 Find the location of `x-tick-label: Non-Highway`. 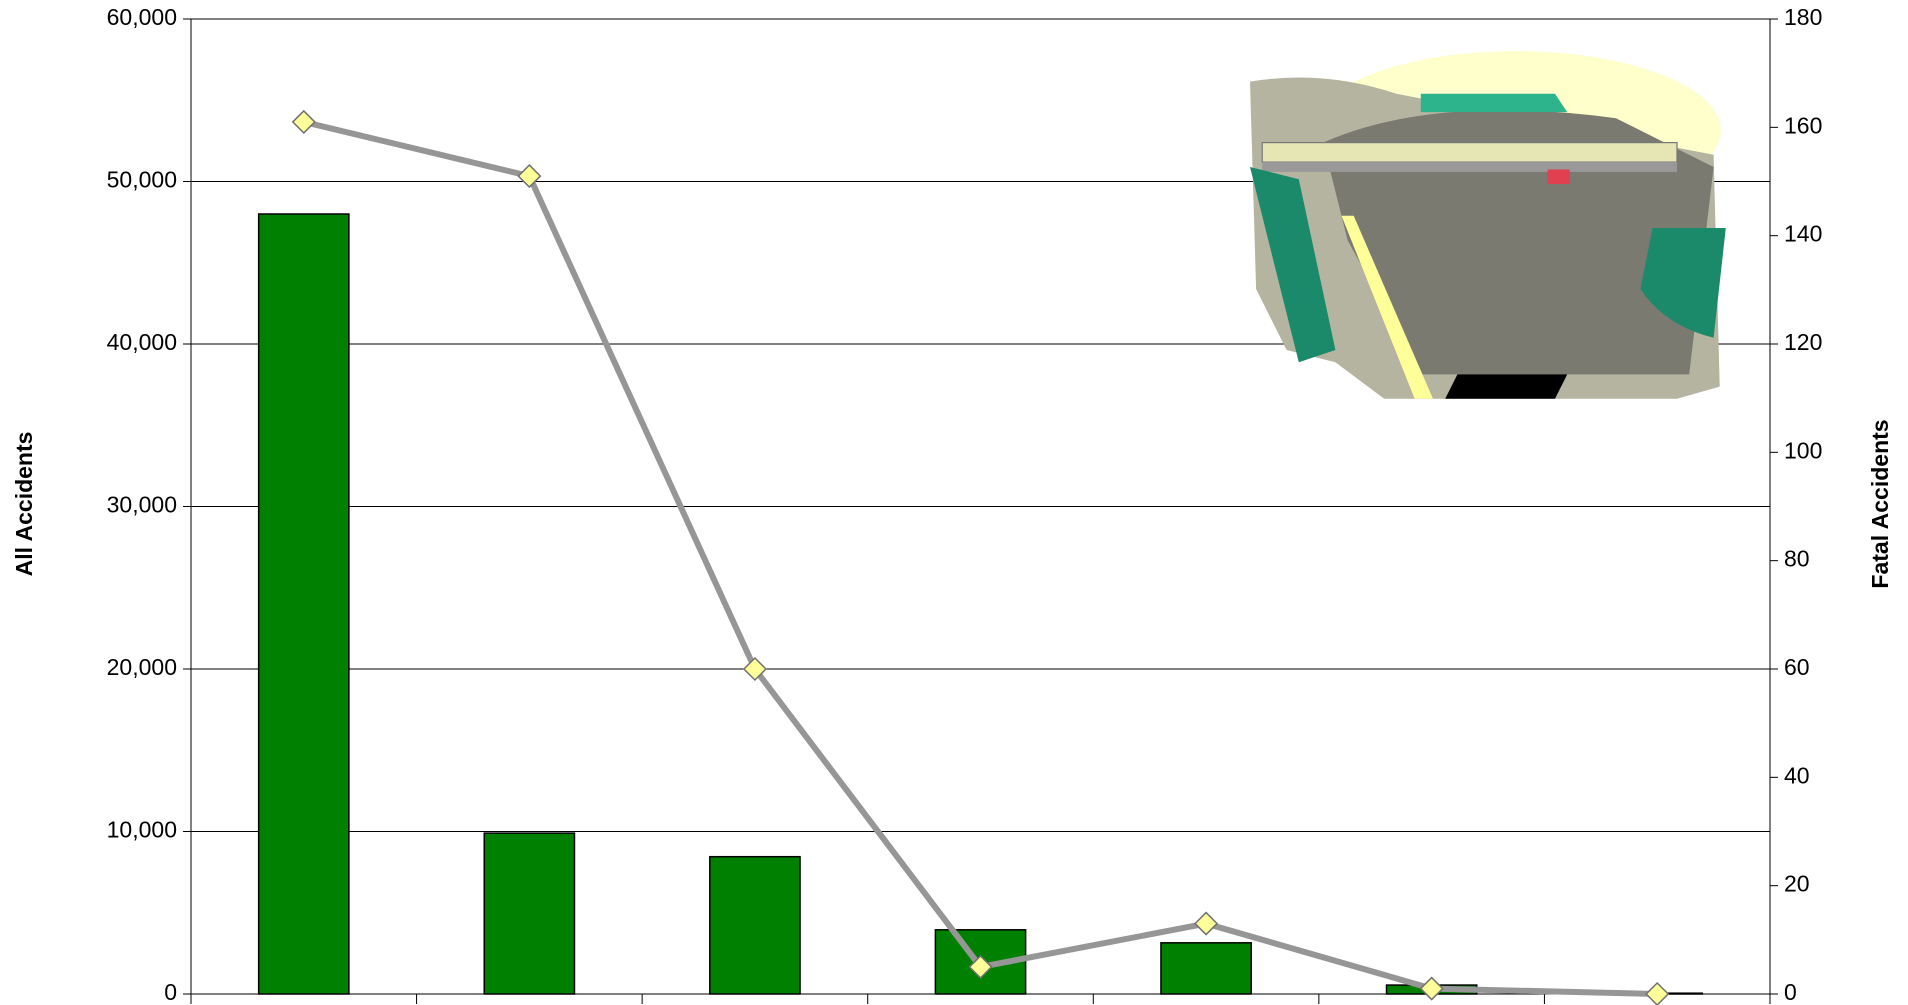

x-tick-label: Non-Highway is located at coordinates (304, 1003).